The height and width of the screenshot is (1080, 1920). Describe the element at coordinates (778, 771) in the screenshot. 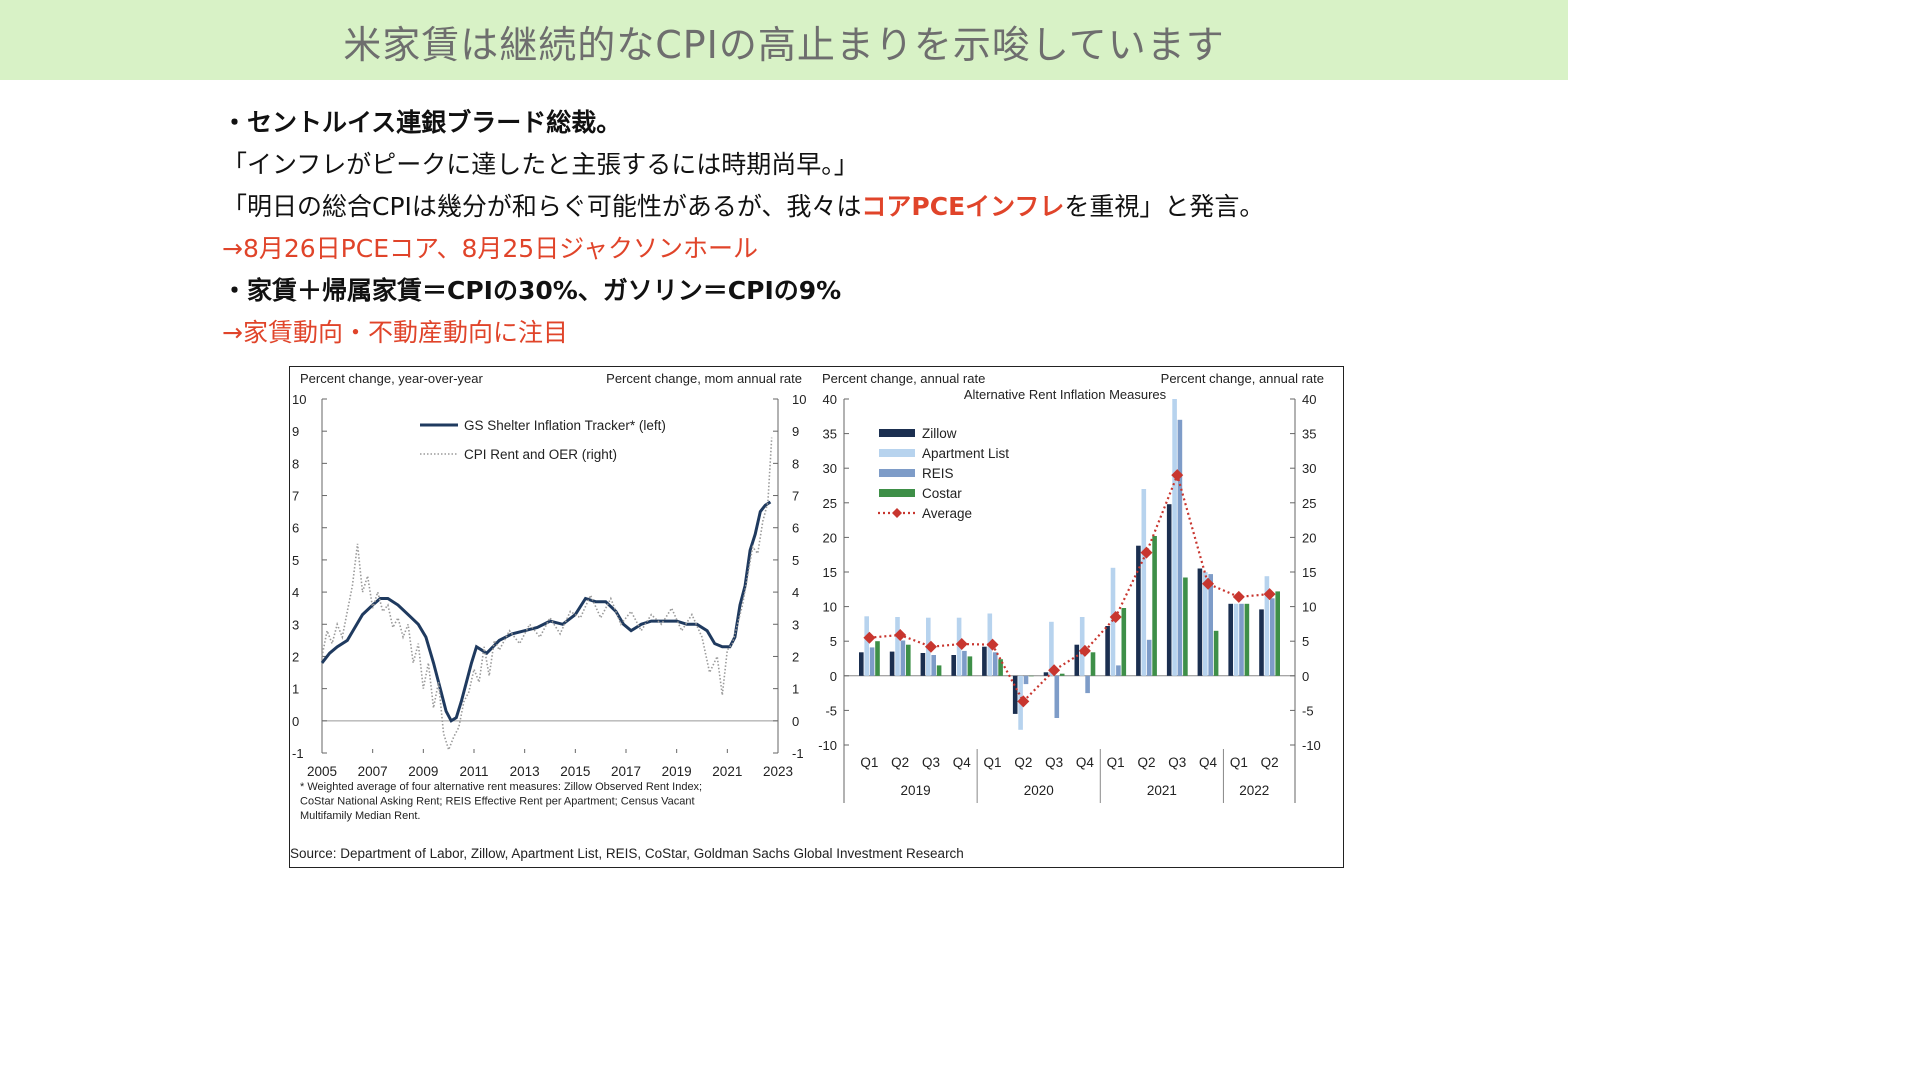

I see `x-tick-label: 2023` at that location.